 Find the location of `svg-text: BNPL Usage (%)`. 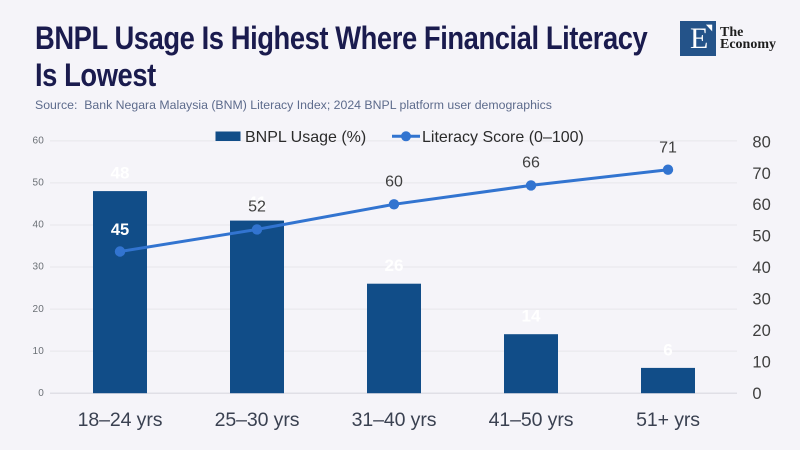

svg-text: BNPL Usage (%) is located at coordinates (305, 137).